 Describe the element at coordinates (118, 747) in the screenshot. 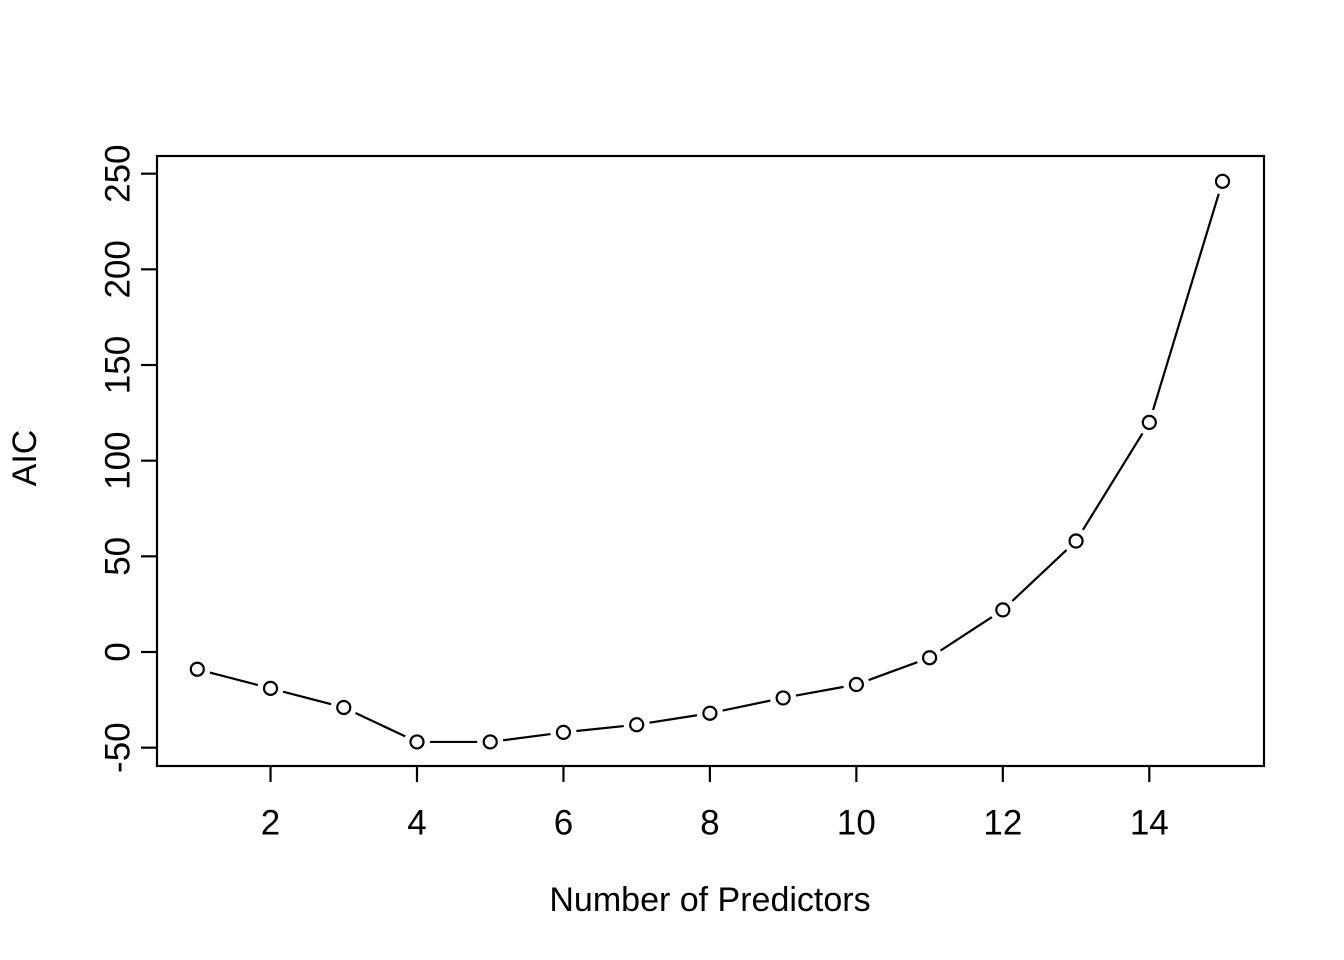

I see `y-axis-tick-label: -50` at that location.